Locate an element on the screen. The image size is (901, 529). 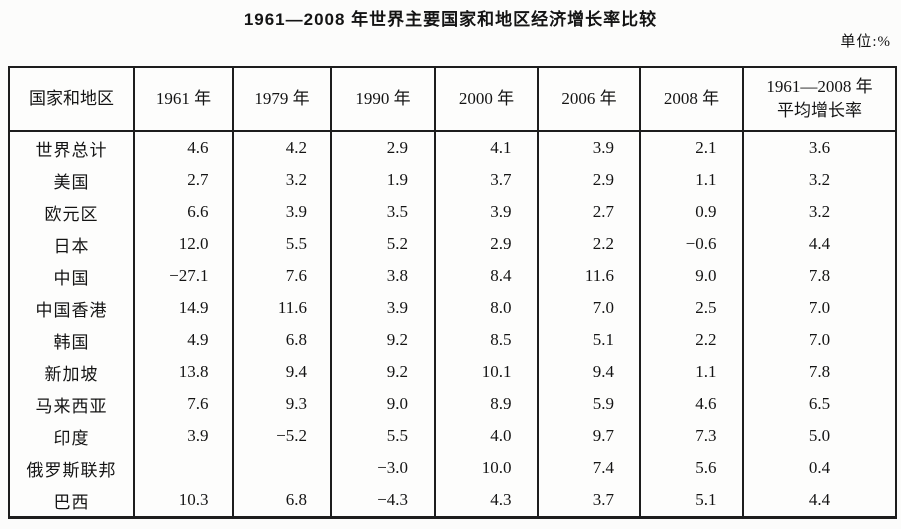
value-cell-average: 3.6 is located at coordinates (819, 147).